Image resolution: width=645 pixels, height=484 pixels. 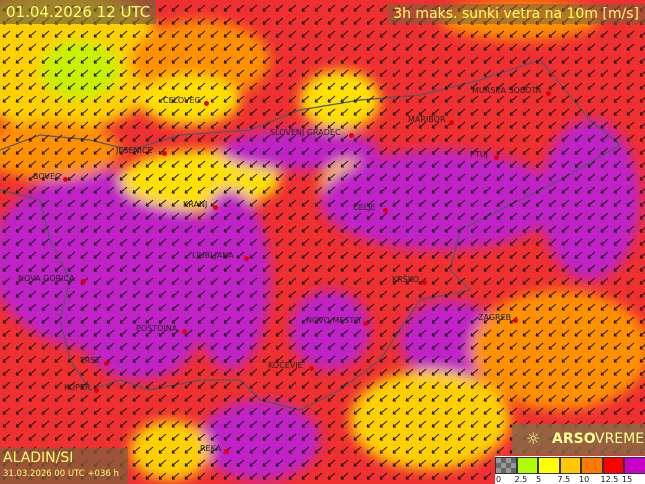 I want to click on legend-label: 12.5, so click(x=609, y=479).